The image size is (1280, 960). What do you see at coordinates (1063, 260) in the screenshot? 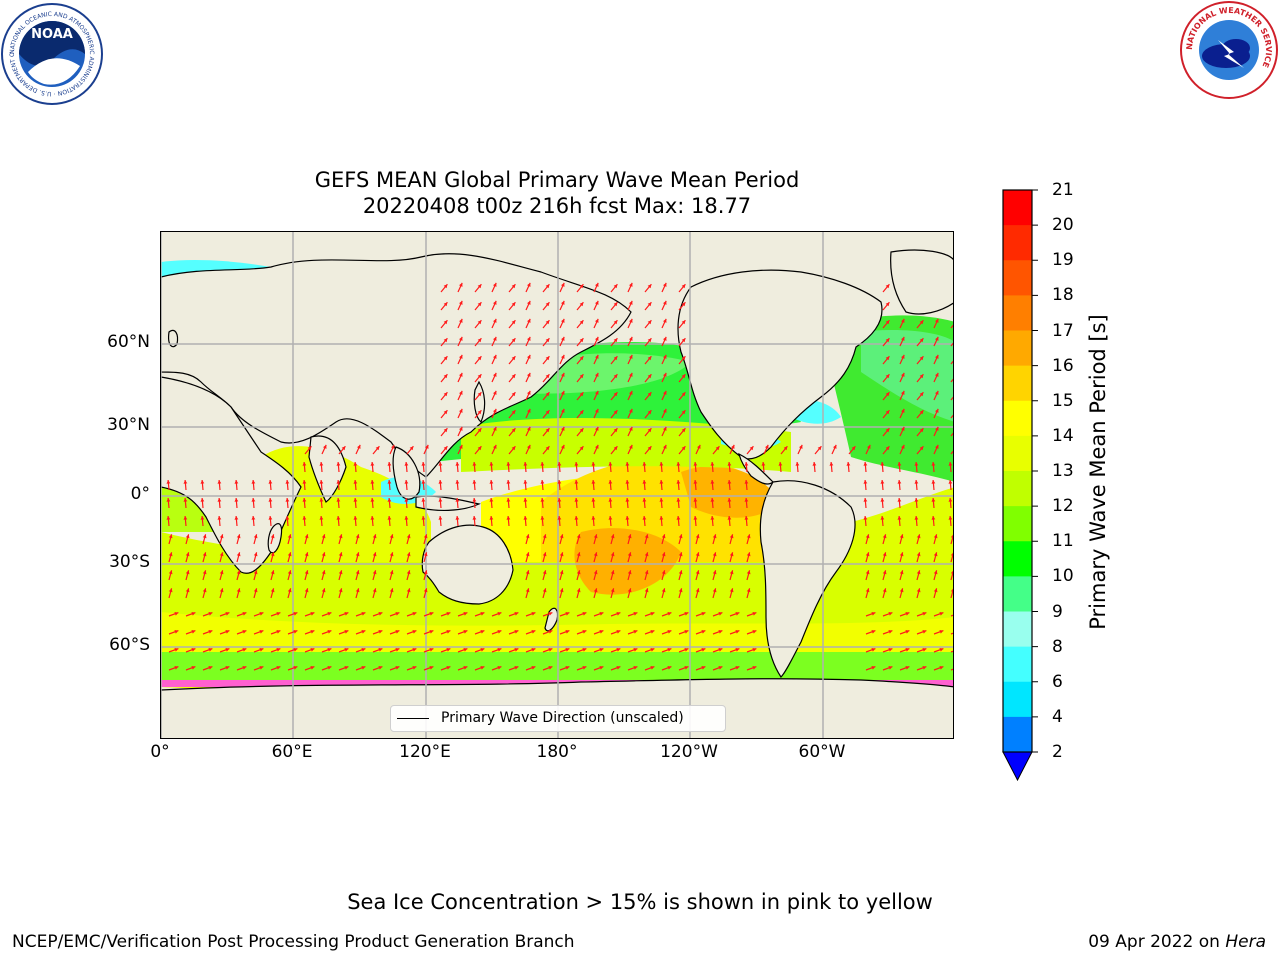
I see `colorbar-tick-label: 19` at bounding box center [1063, 260].